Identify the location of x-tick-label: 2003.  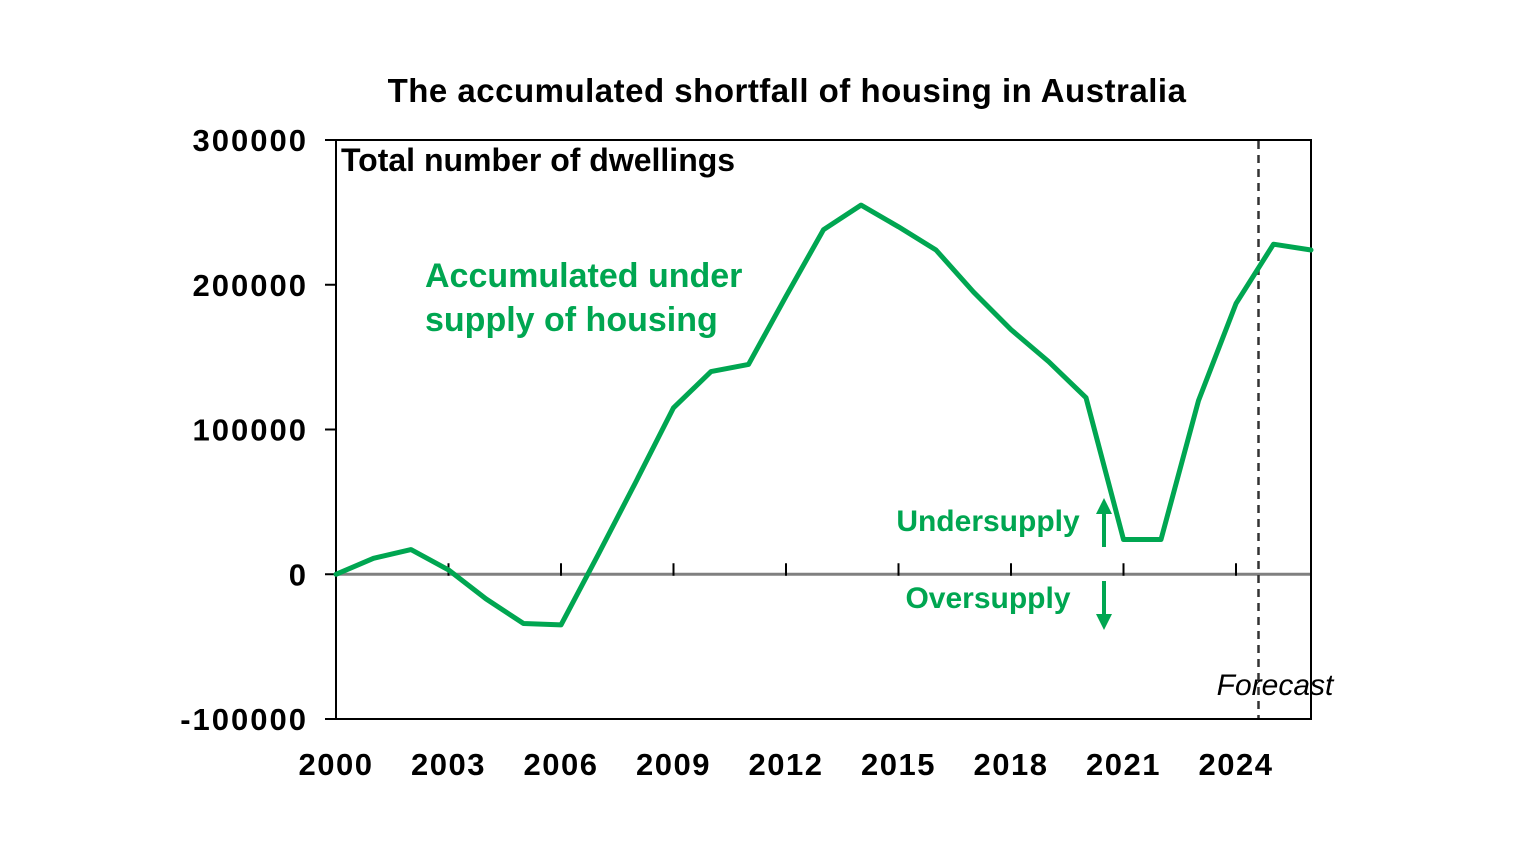
(448, 764).